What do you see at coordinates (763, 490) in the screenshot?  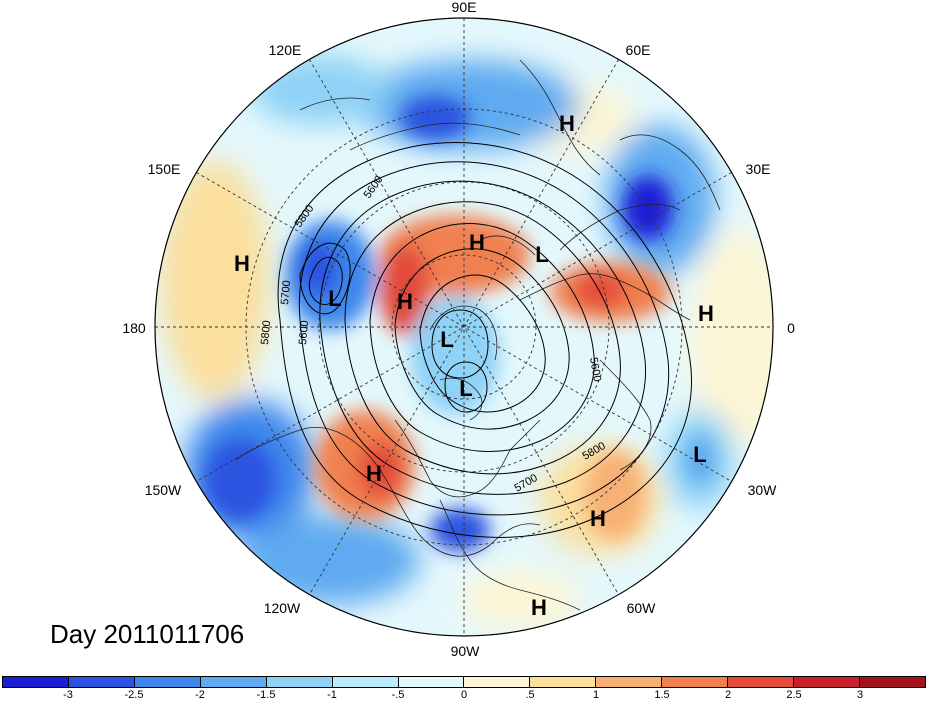 I see `lon-label: 30W` at bounding box center [763, 490].